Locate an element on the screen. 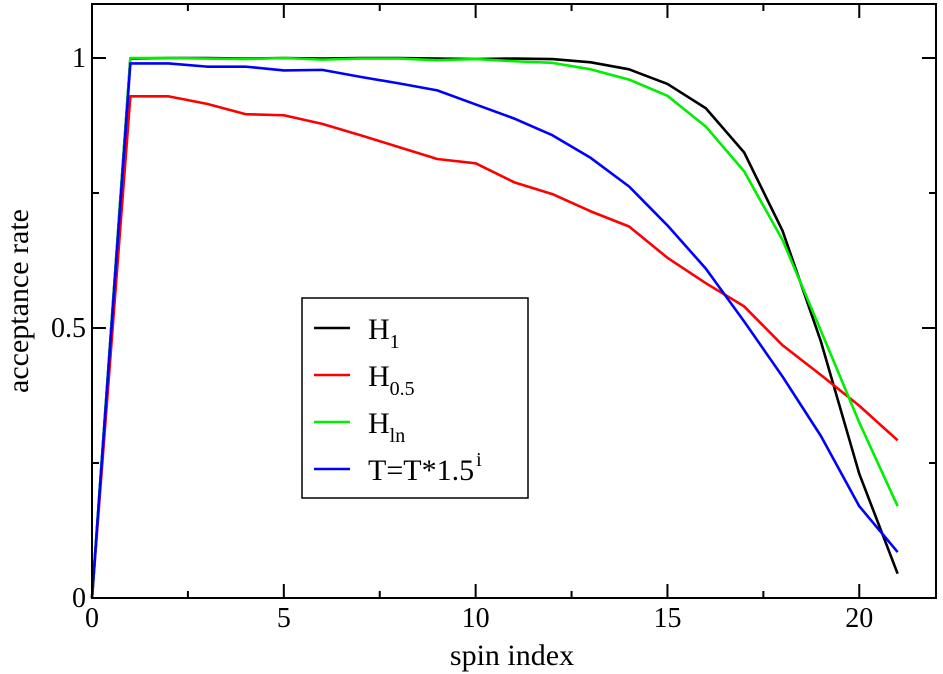 The width and height of the screenshot is (943, 674). y-tick-label: 1 is located at coordinates (79, 58).